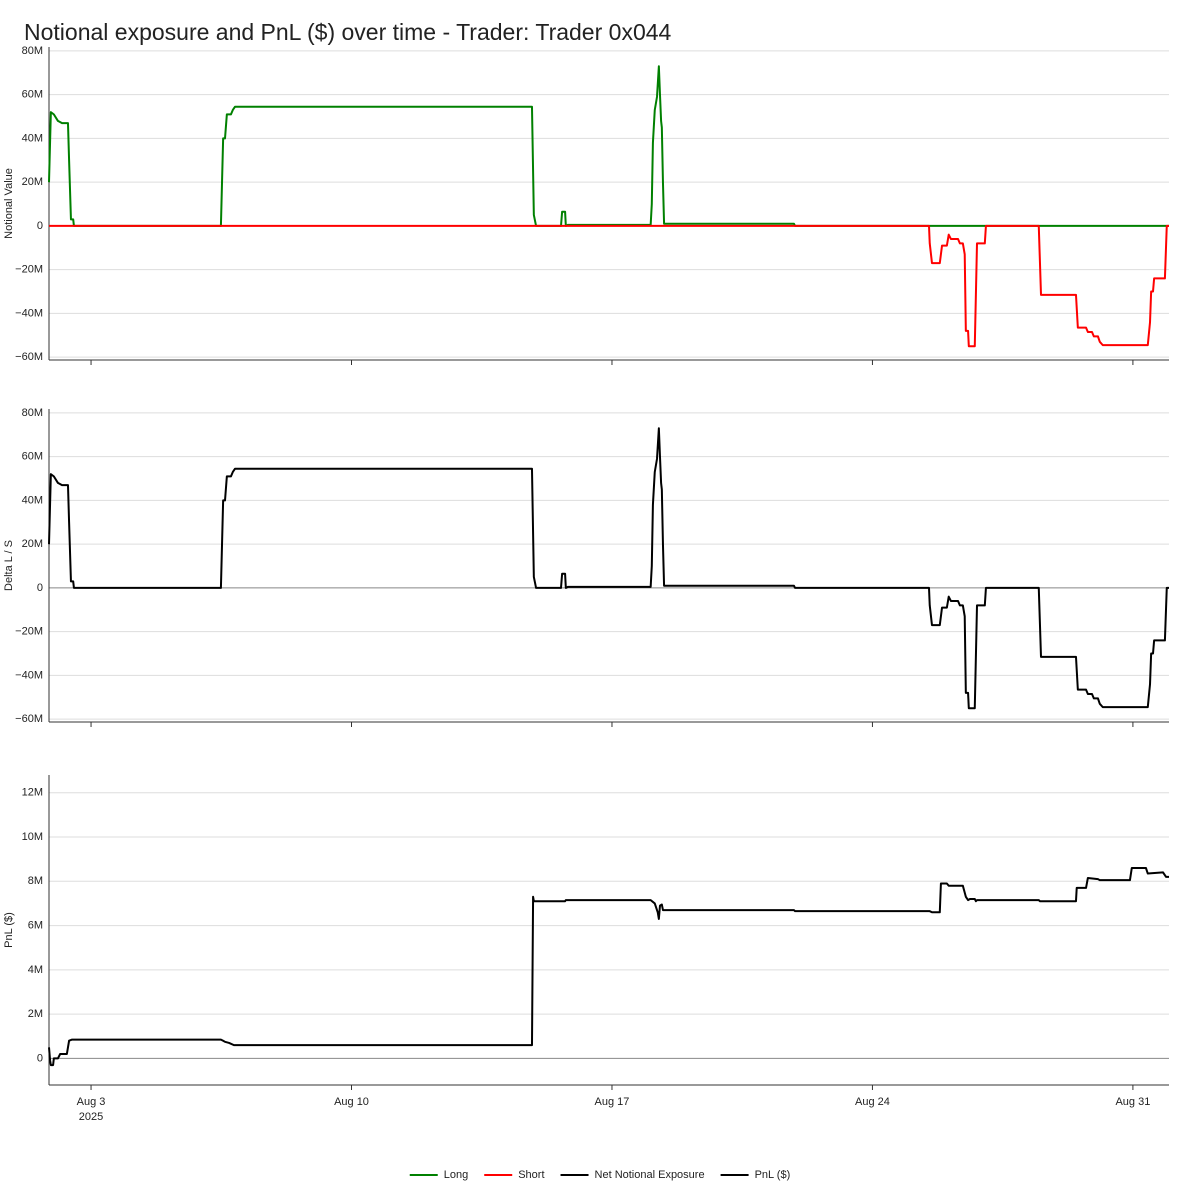  What do you see at coordinates (9, 203) in the screenshot?
I see `y-axis-title: Notional Value` at bounding box center [9, 203].